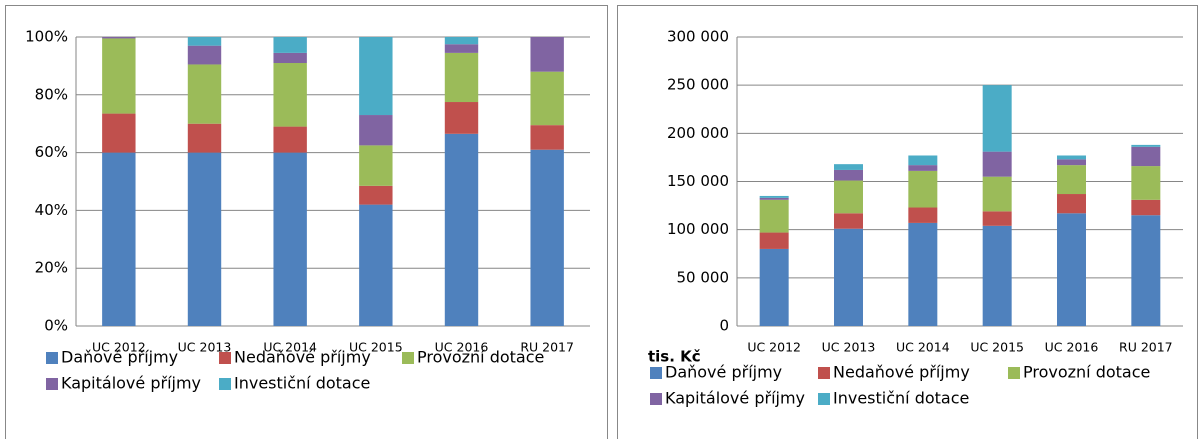  What do you see at coordinates (56, 326) in the screenshot?
I see `y-tick-label: 0%` at bounding box center [56, 326].